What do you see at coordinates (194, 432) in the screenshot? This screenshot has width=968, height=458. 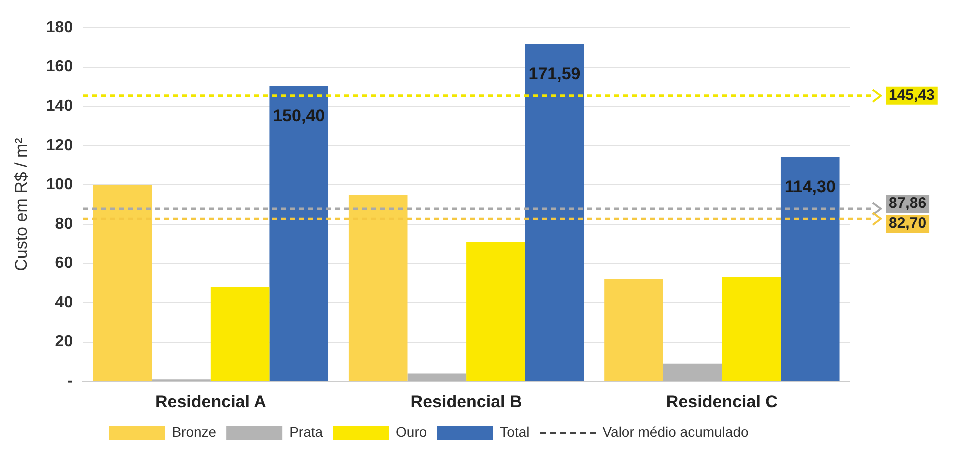 I see `legend-label: Bronze` at bounding box center [194, 432].